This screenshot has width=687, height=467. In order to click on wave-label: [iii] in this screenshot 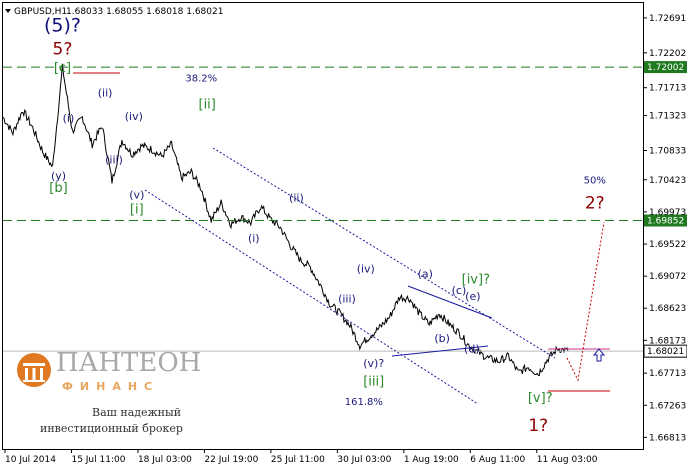, I will do `click(373, 381)`.